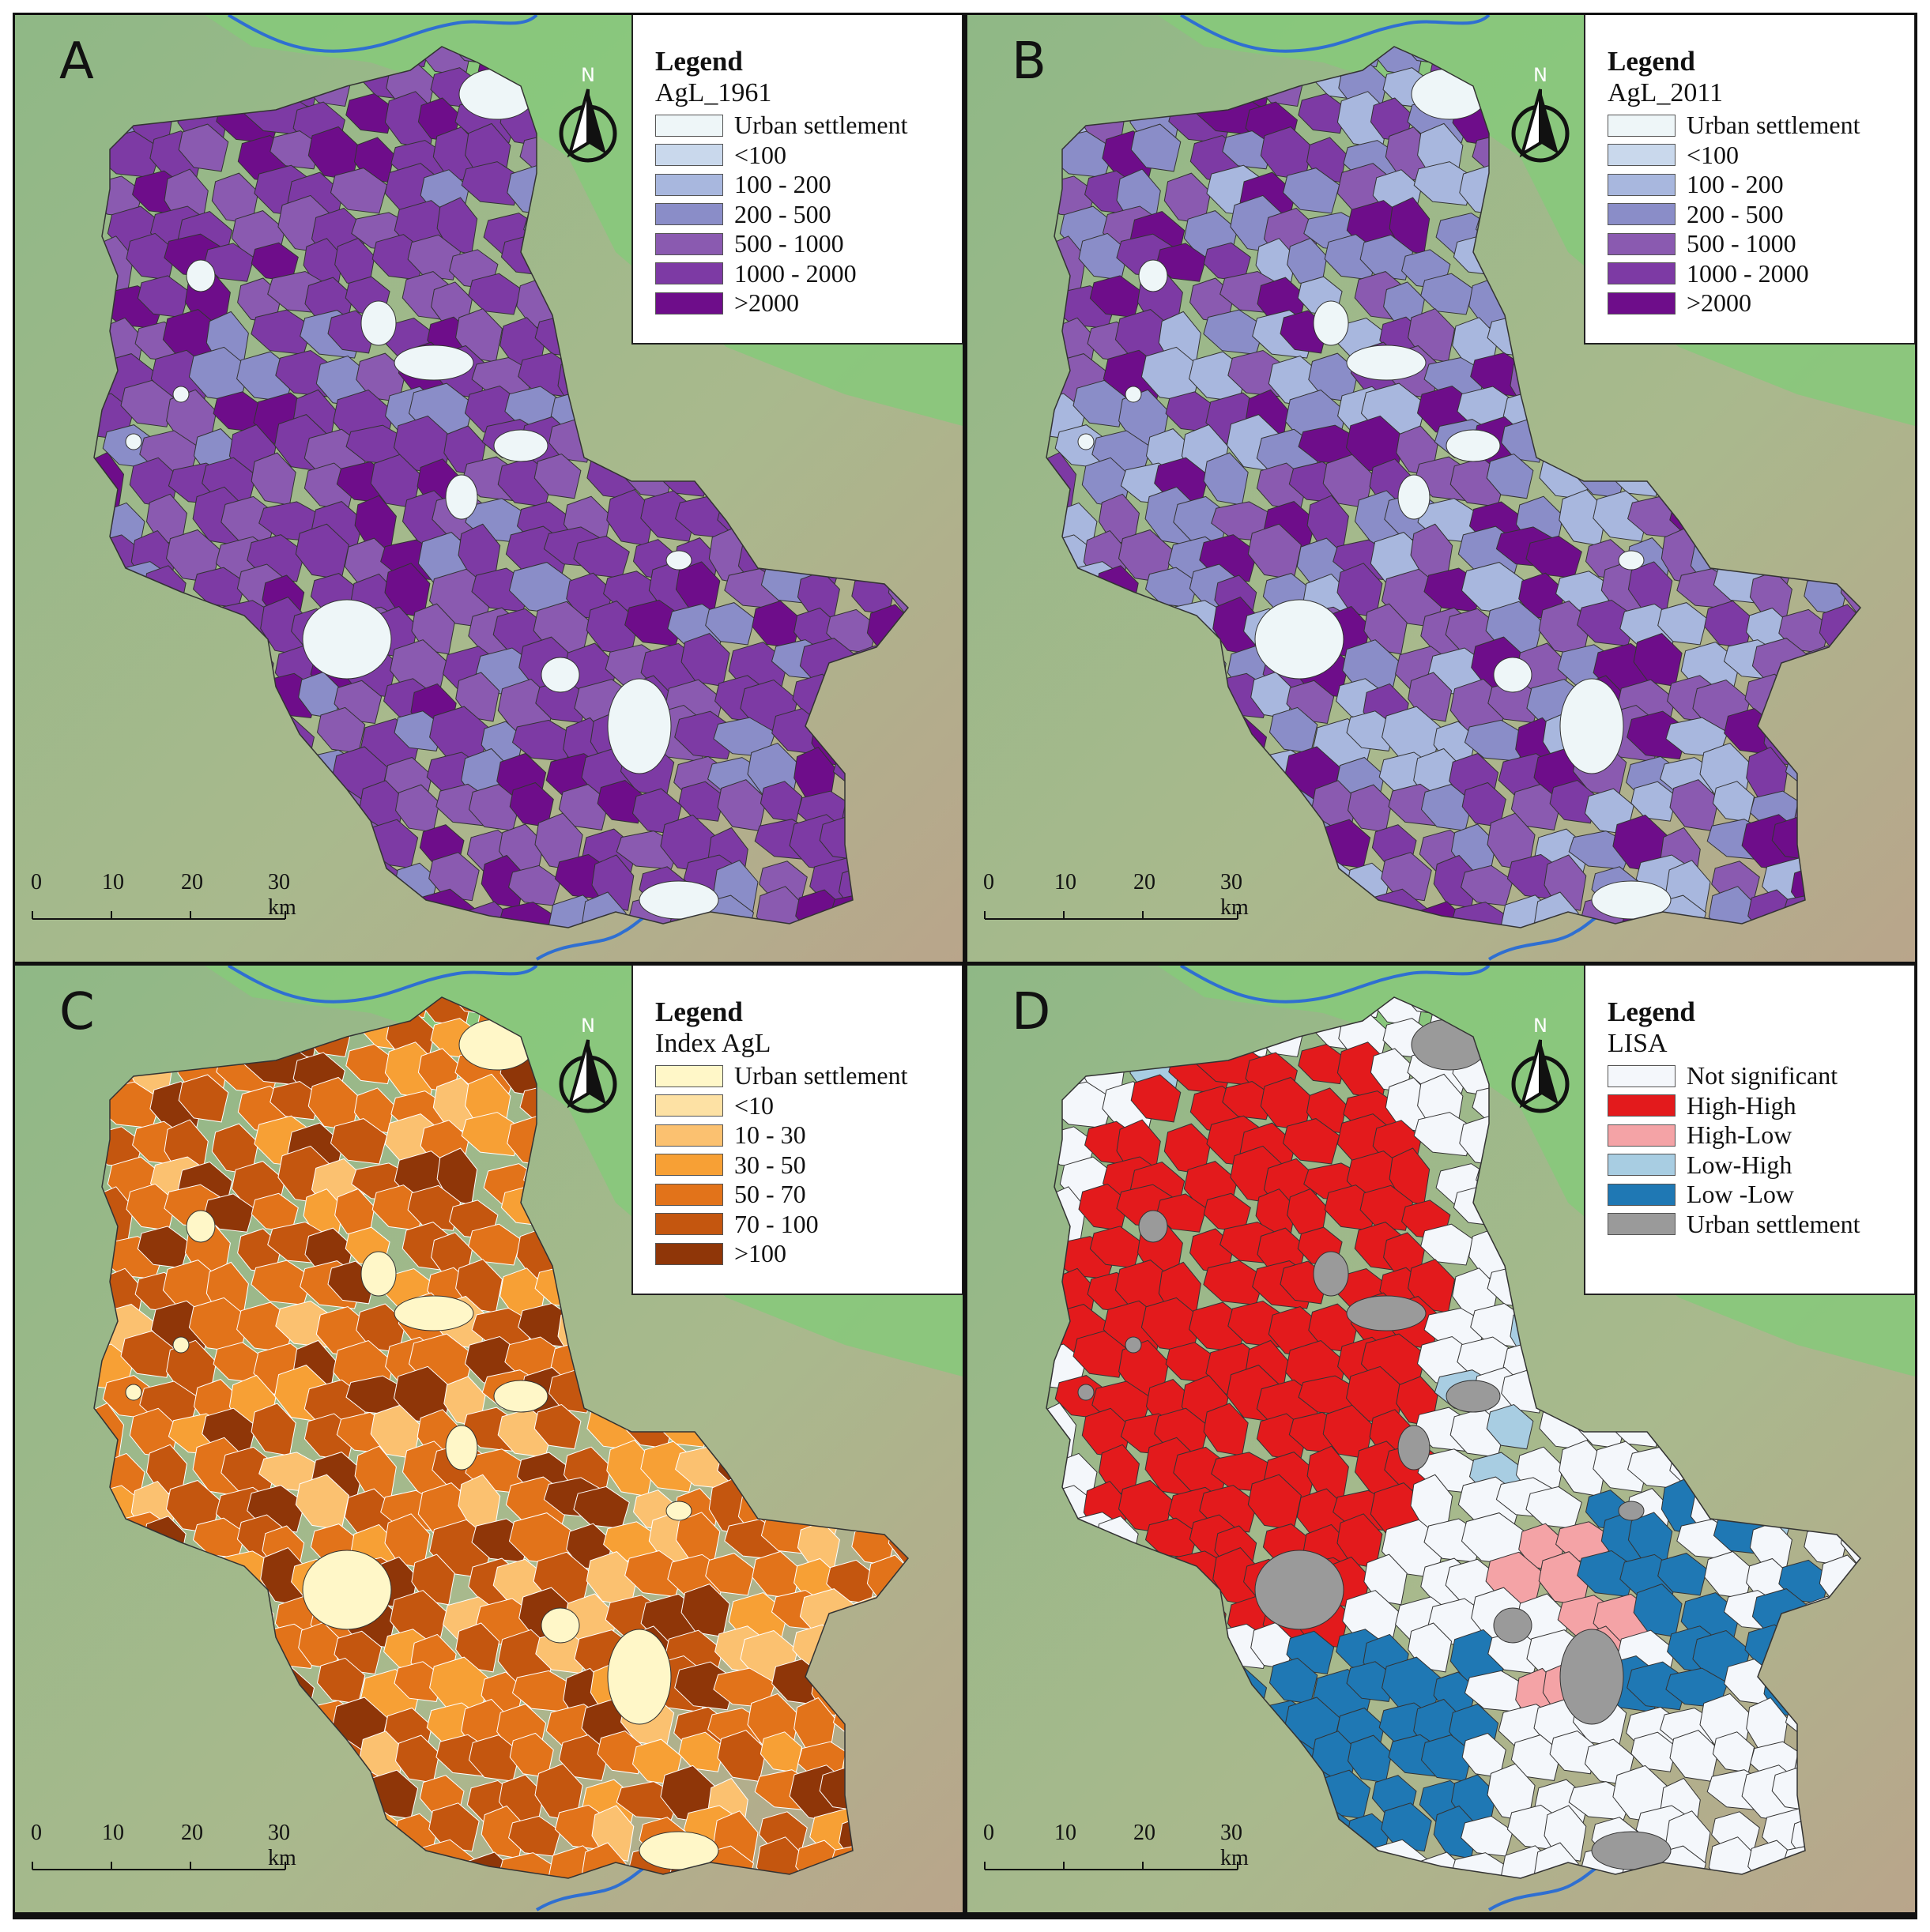  I want to click on legend-label: Low-High, so click(1740, 1164).